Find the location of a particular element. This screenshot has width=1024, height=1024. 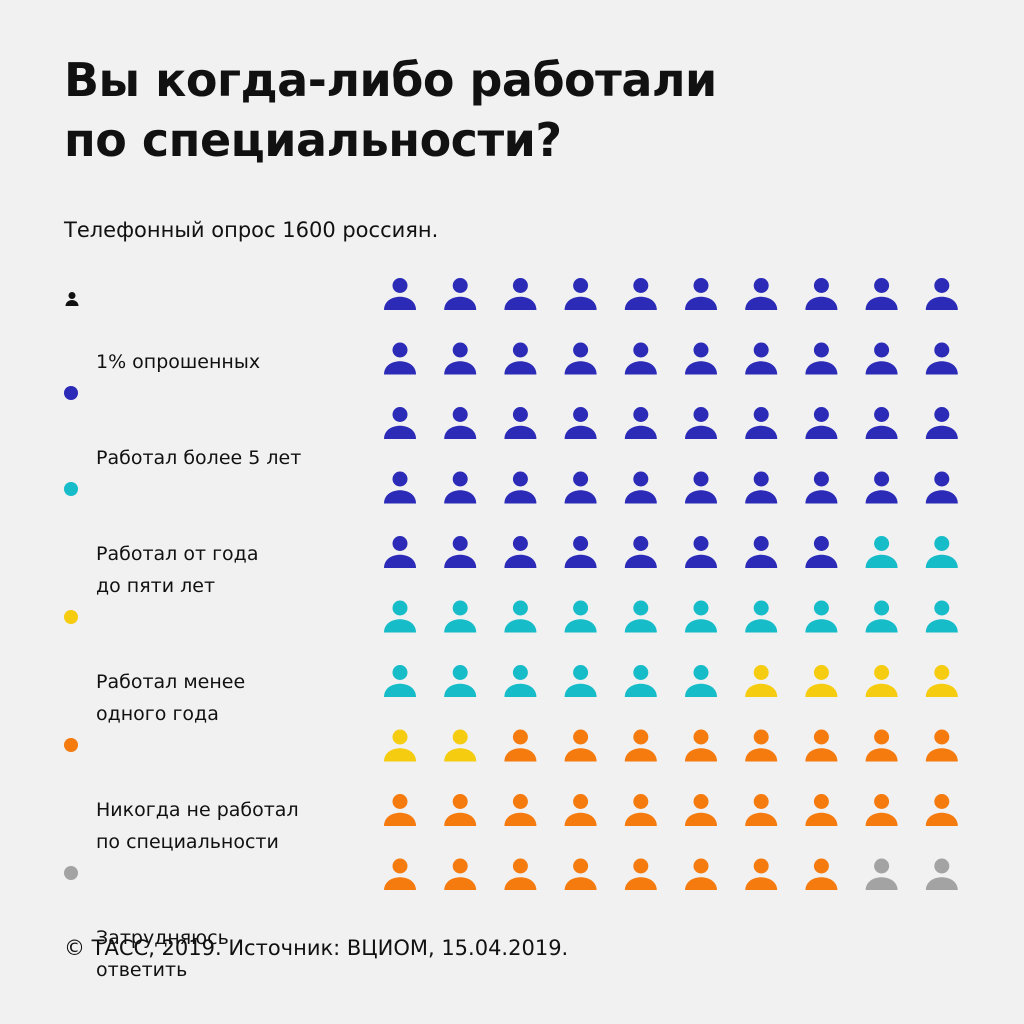

chart-title-line-1: Вы когда-либо работали is located at coordinates (390, 80).